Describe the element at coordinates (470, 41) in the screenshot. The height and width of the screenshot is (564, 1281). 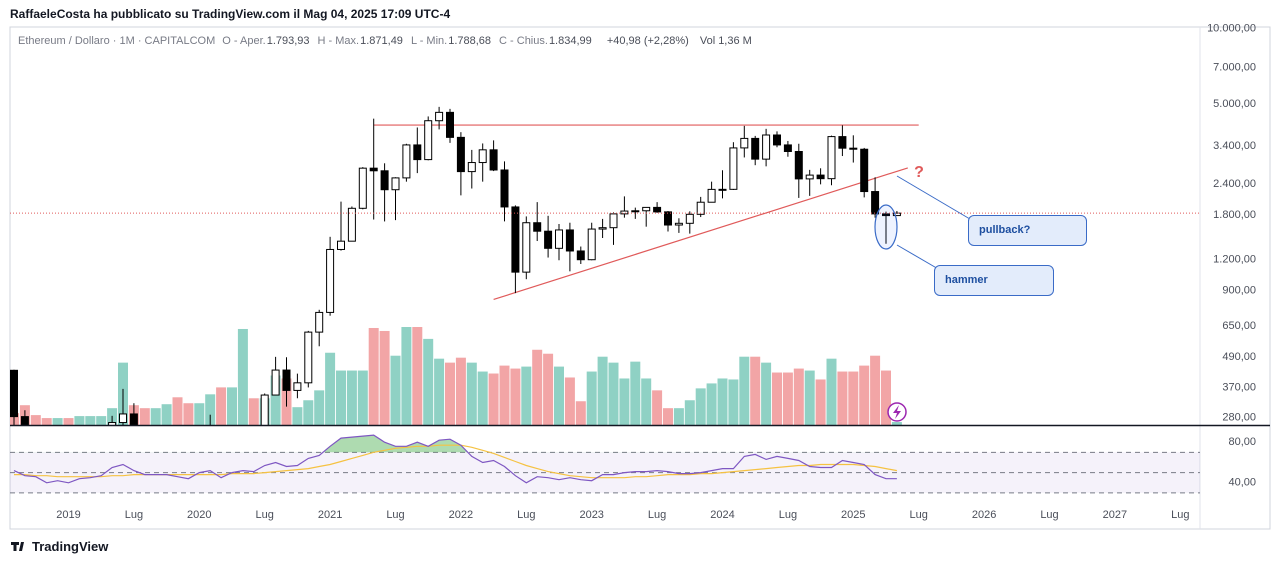
I see `legend-value: 1.788,68` at that location.